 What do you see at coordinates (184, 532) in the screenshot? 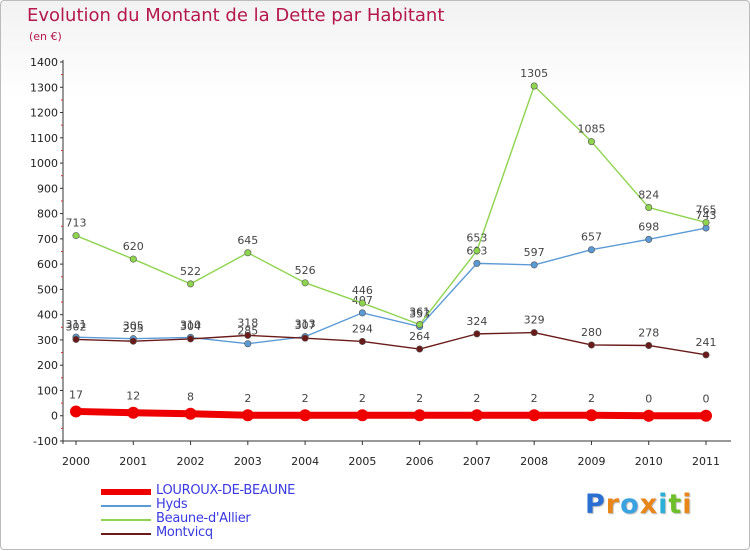
I see `legend-label-montvicq: Montvicq` at bounding box center [184, 532].